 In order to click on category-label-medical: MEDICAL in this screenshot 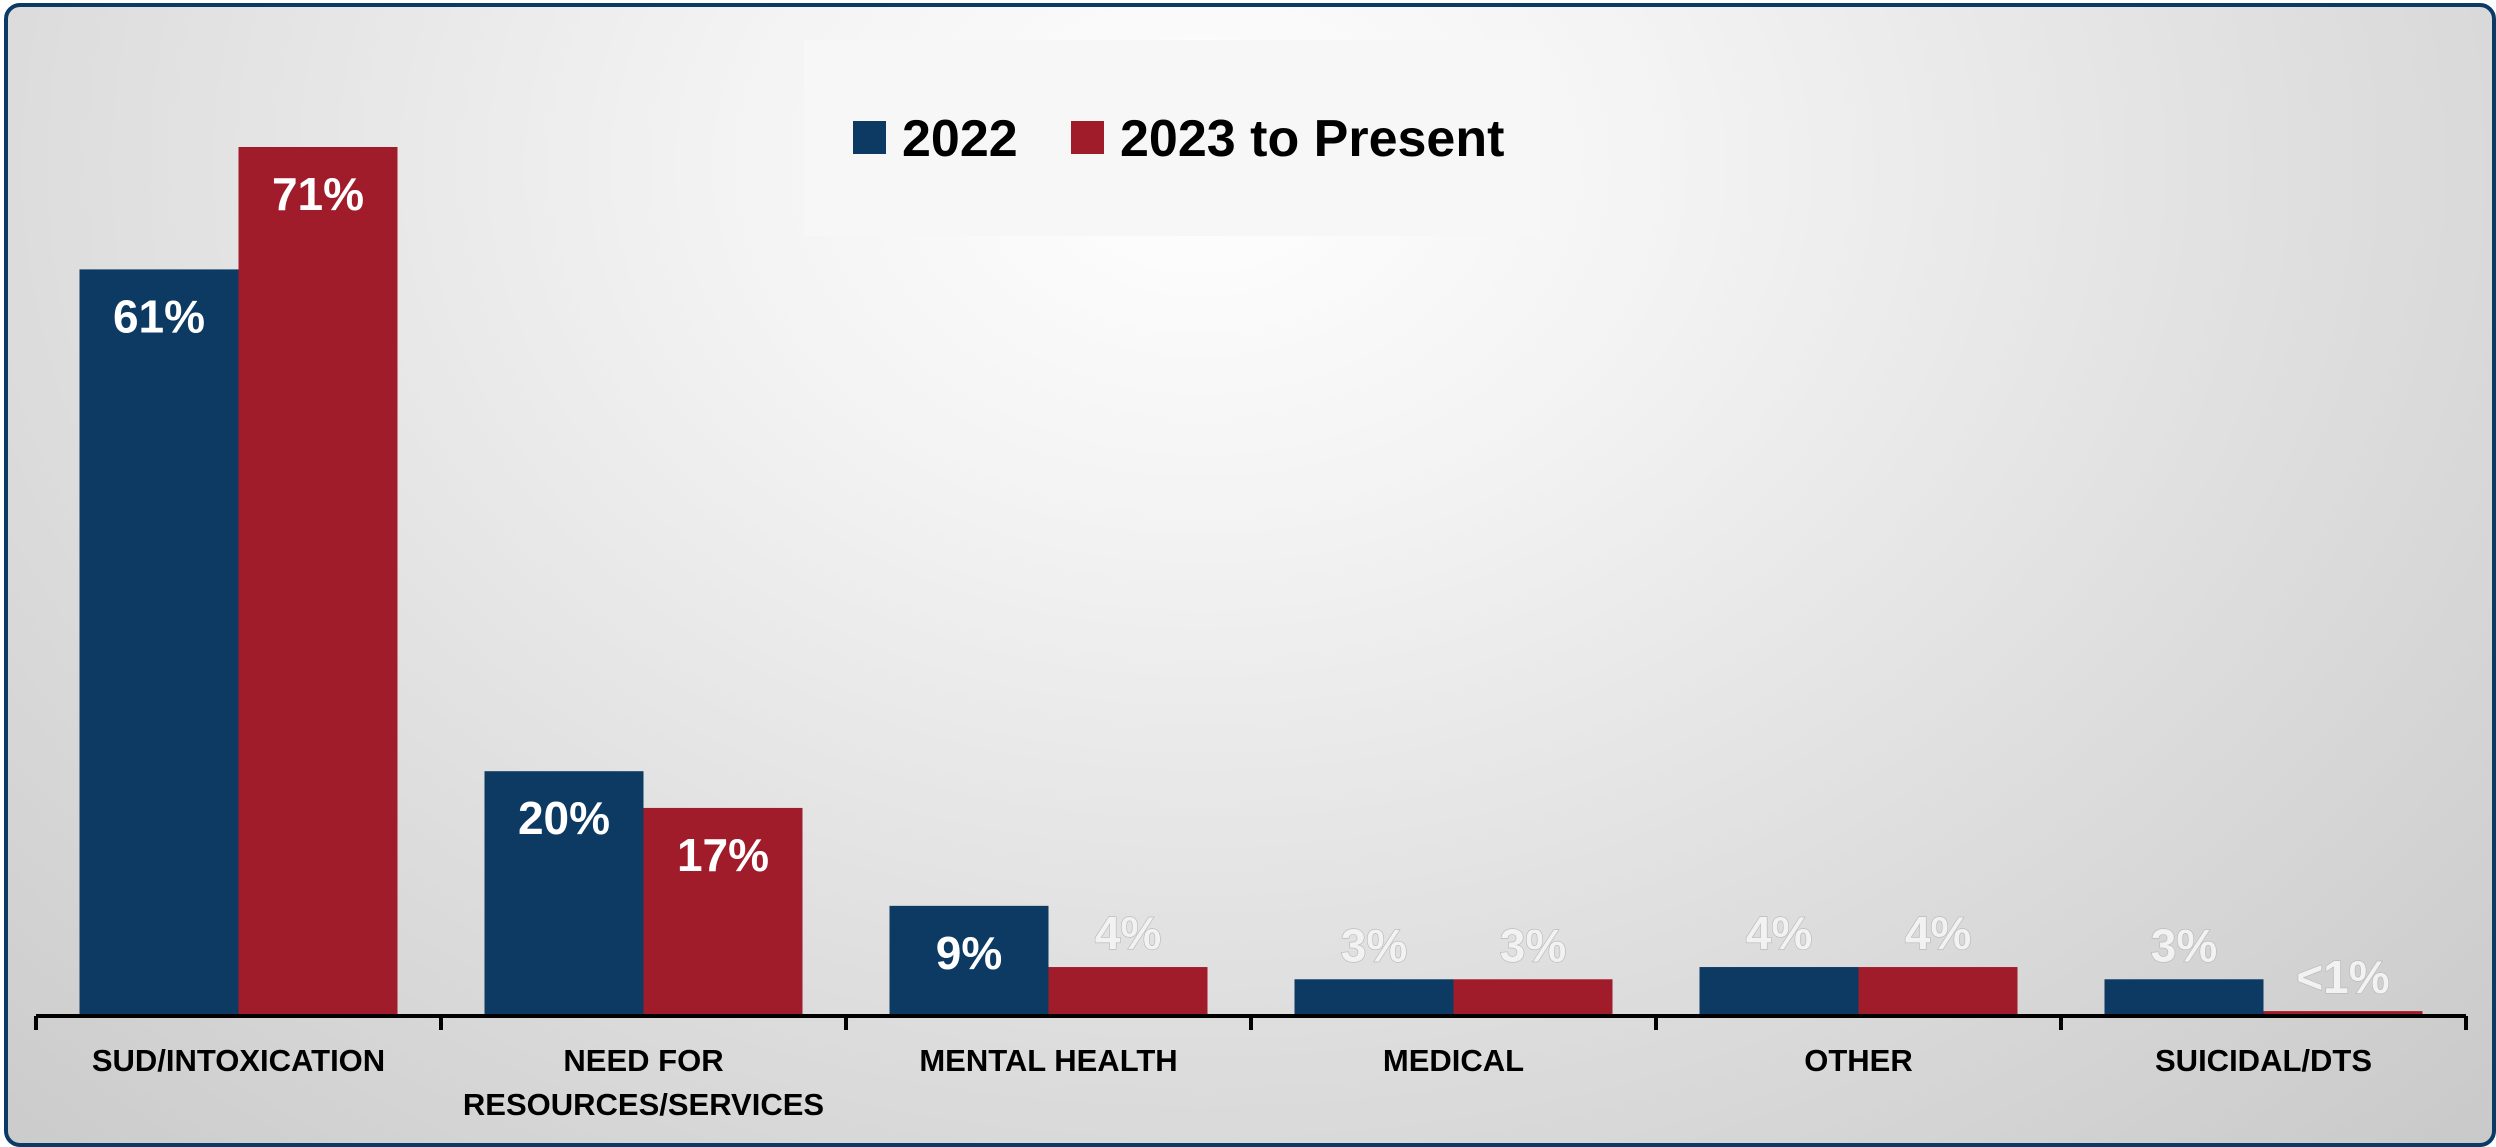, I will do `click(1453, 1060)`.